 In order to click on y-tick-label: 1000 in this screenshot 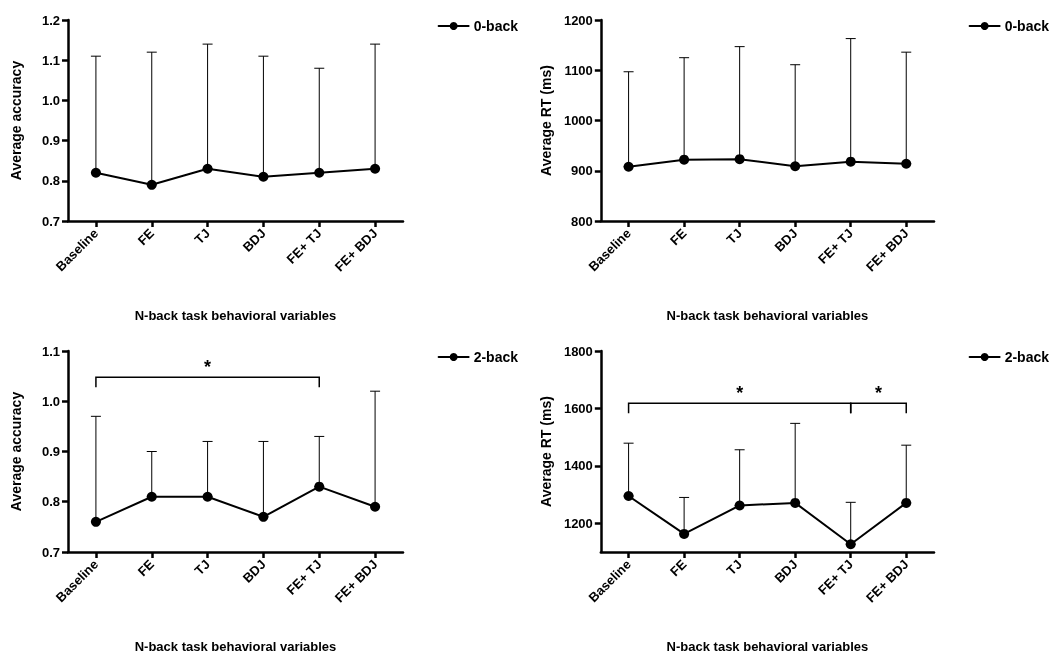, I will do `click(578, 120)`.